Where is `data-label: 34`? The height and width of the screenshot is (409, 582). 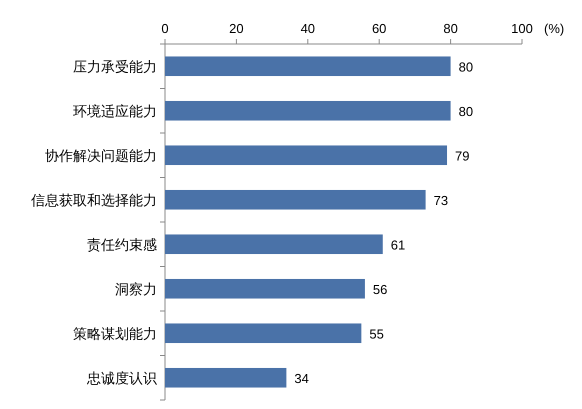
data-label: 34 is located at coordinates (301, 378).